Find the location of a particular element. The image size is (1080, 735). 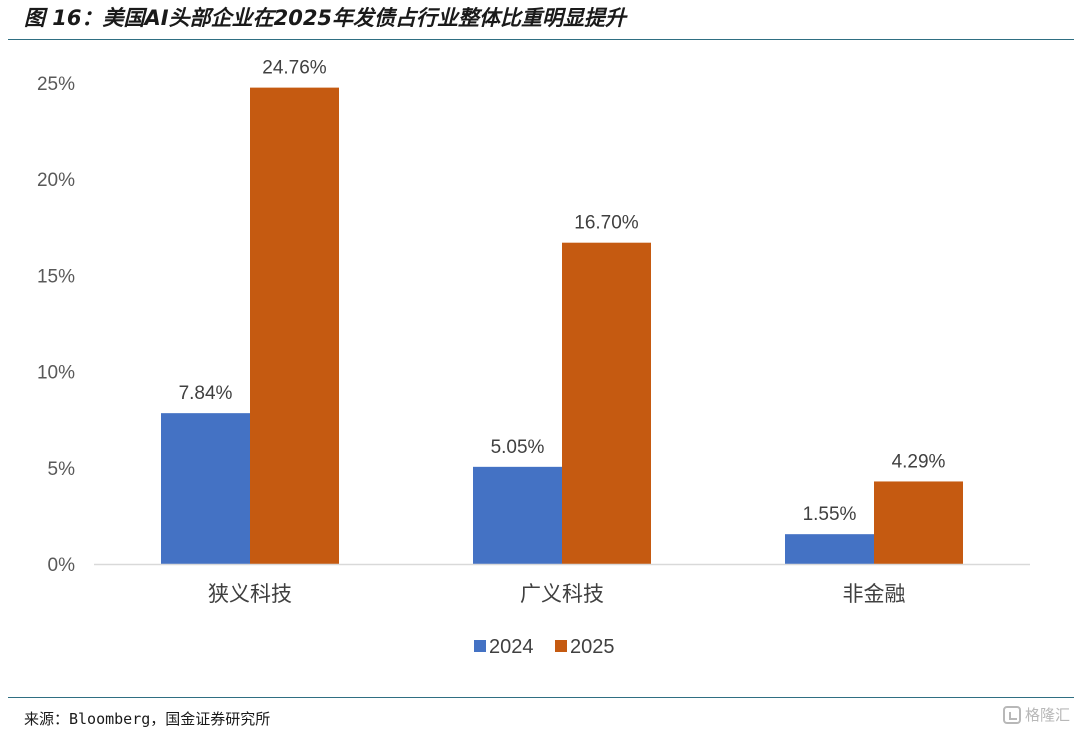

x-axis: 狭义科技 广义科技 非金融 is located at coordinates (557, 594).